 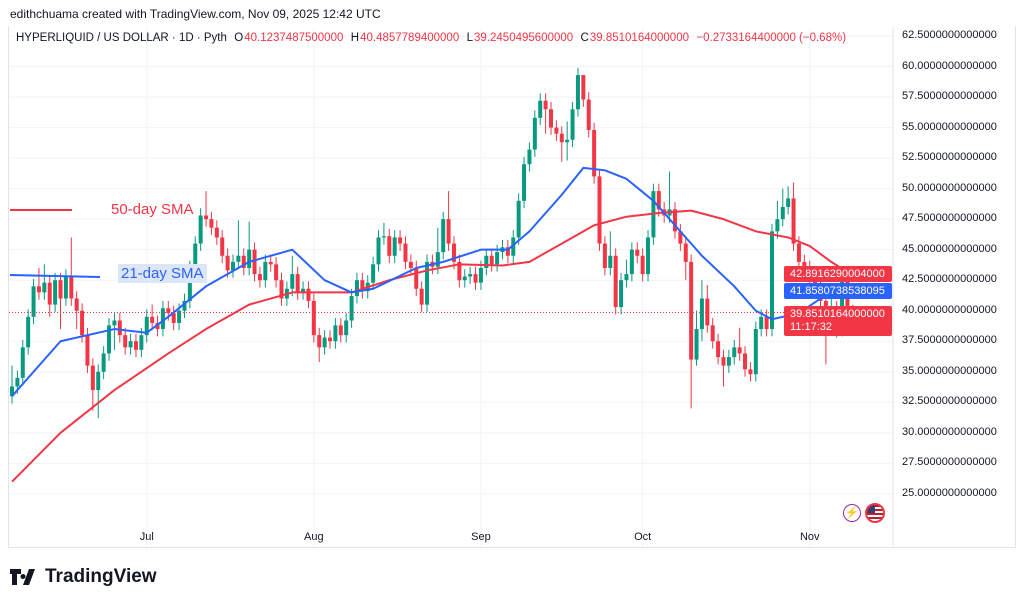 I want to click on change-value: −0.2733164400000 (−0.68%), so click(x=771, y=38).